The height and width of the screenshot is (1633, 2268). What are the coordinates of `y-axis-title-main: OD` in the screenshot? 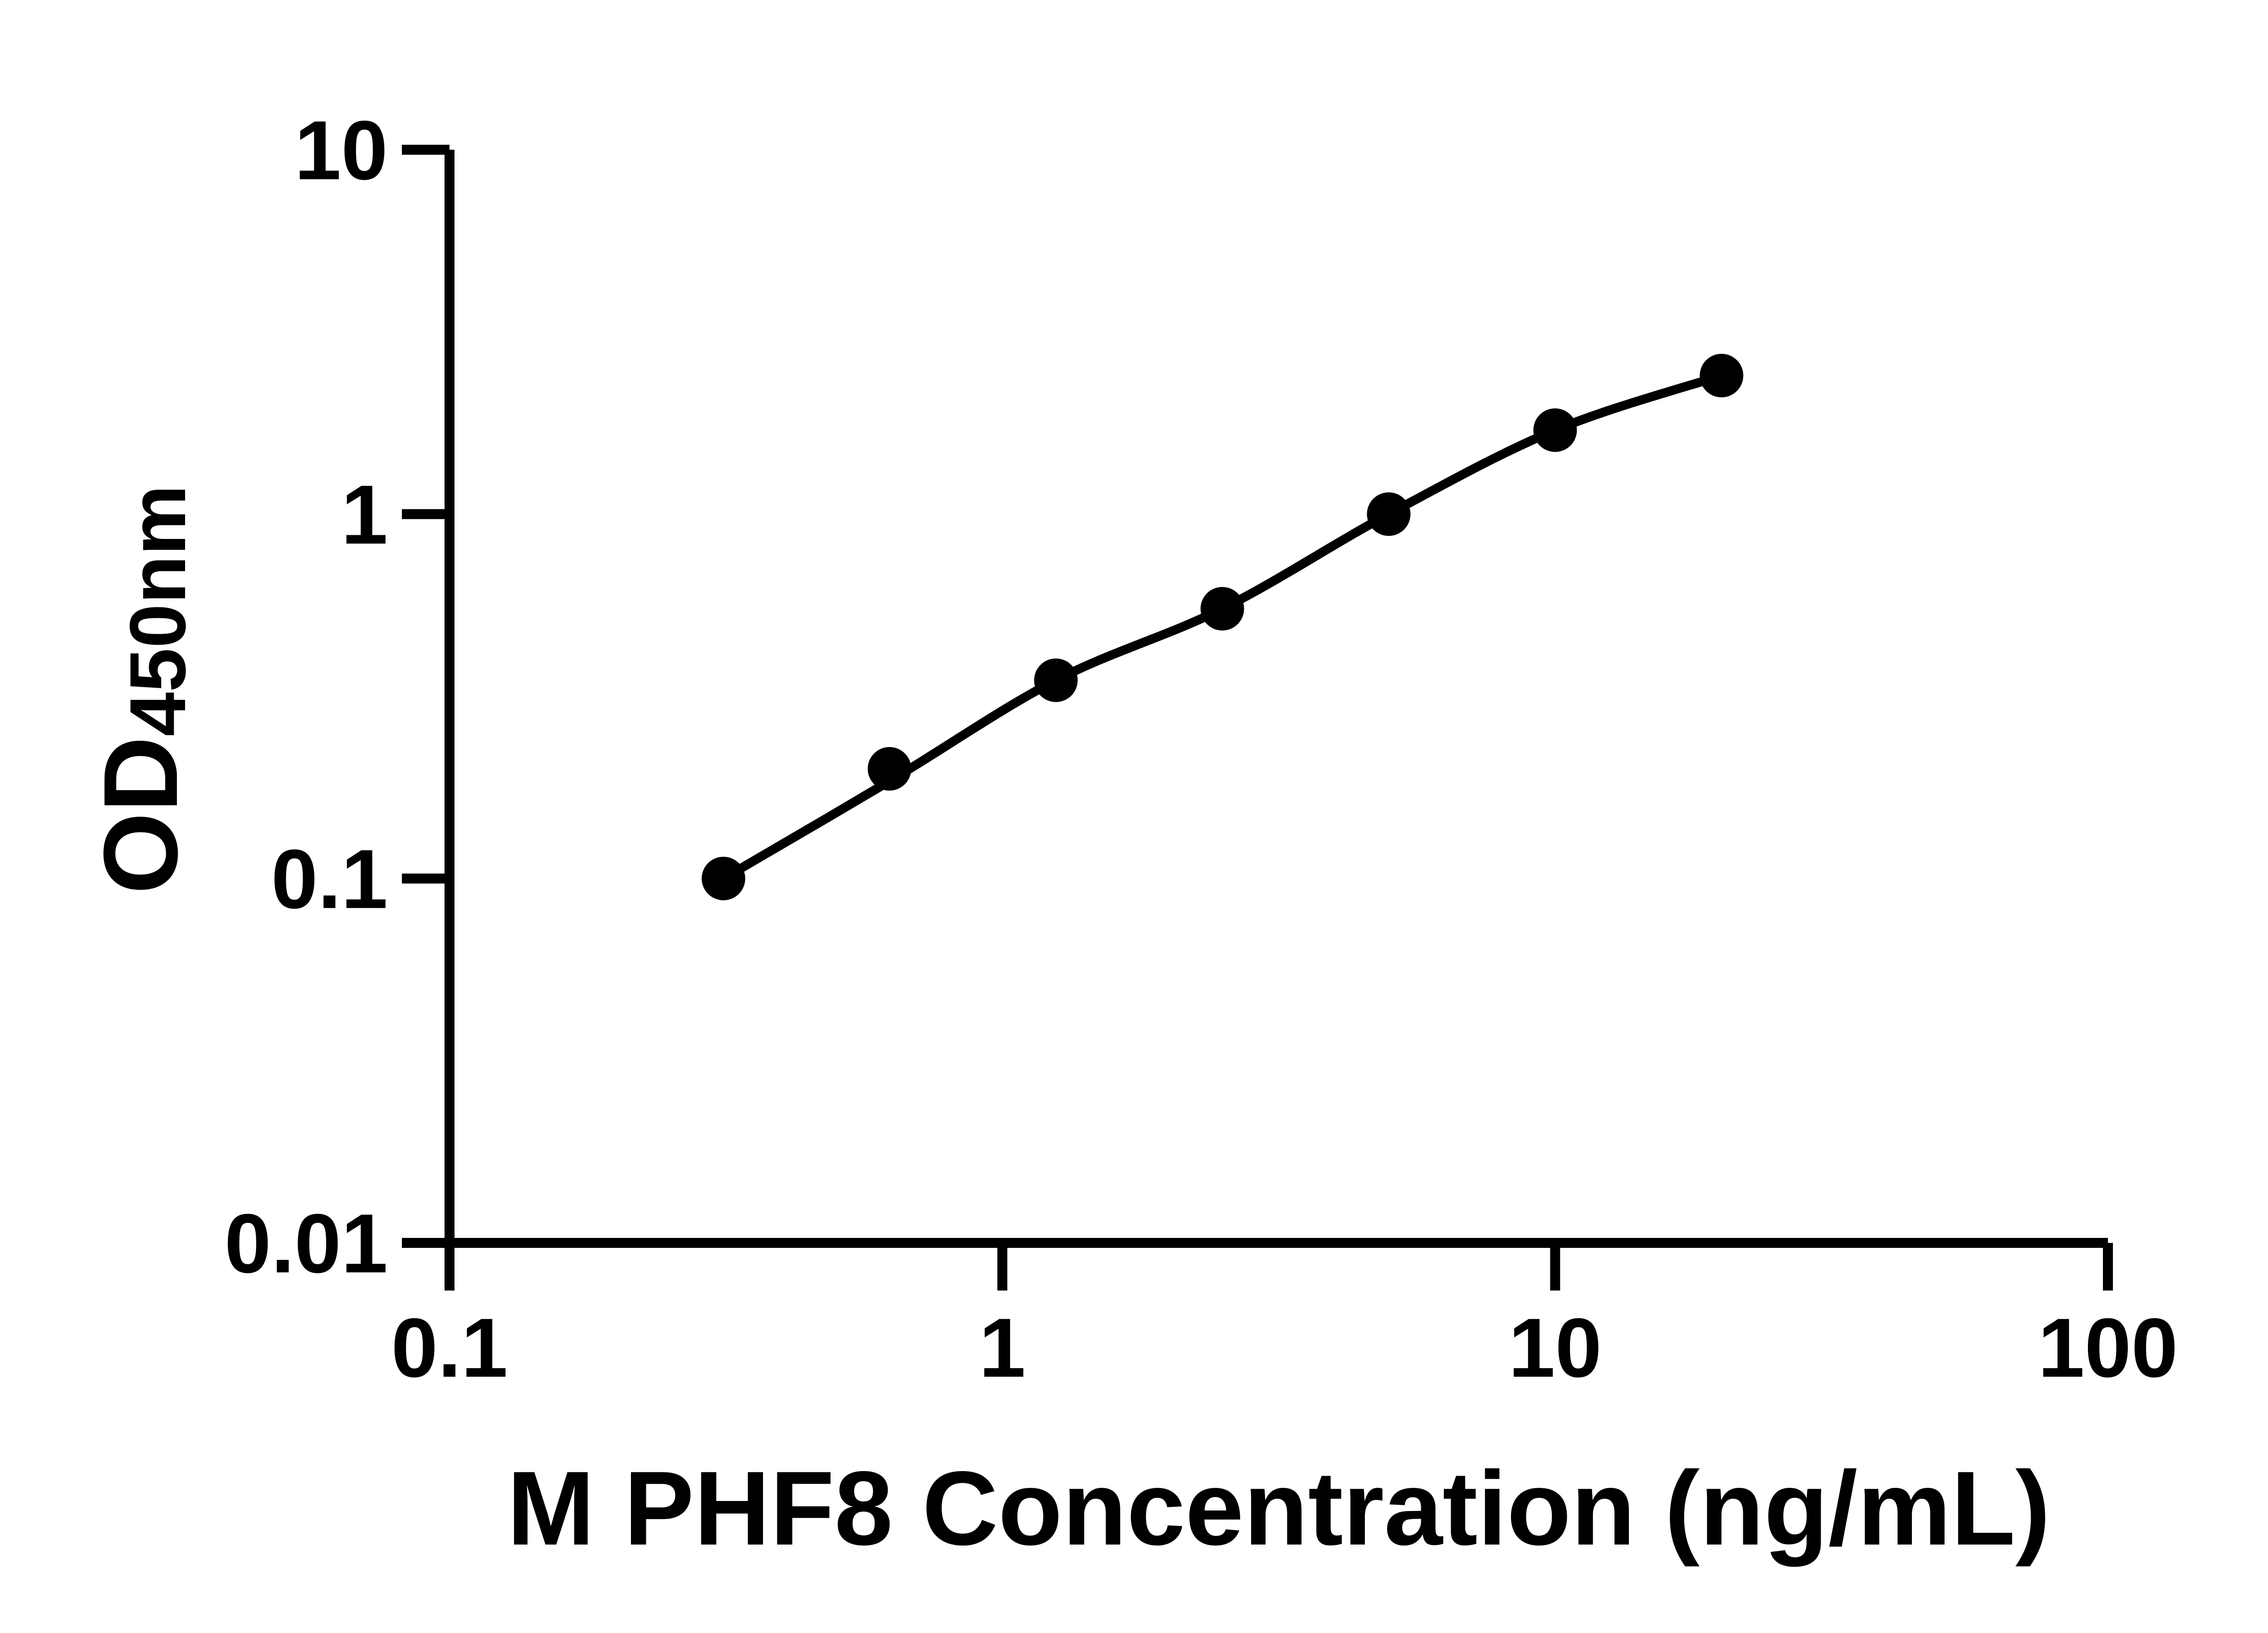 It's located at (141, 815).